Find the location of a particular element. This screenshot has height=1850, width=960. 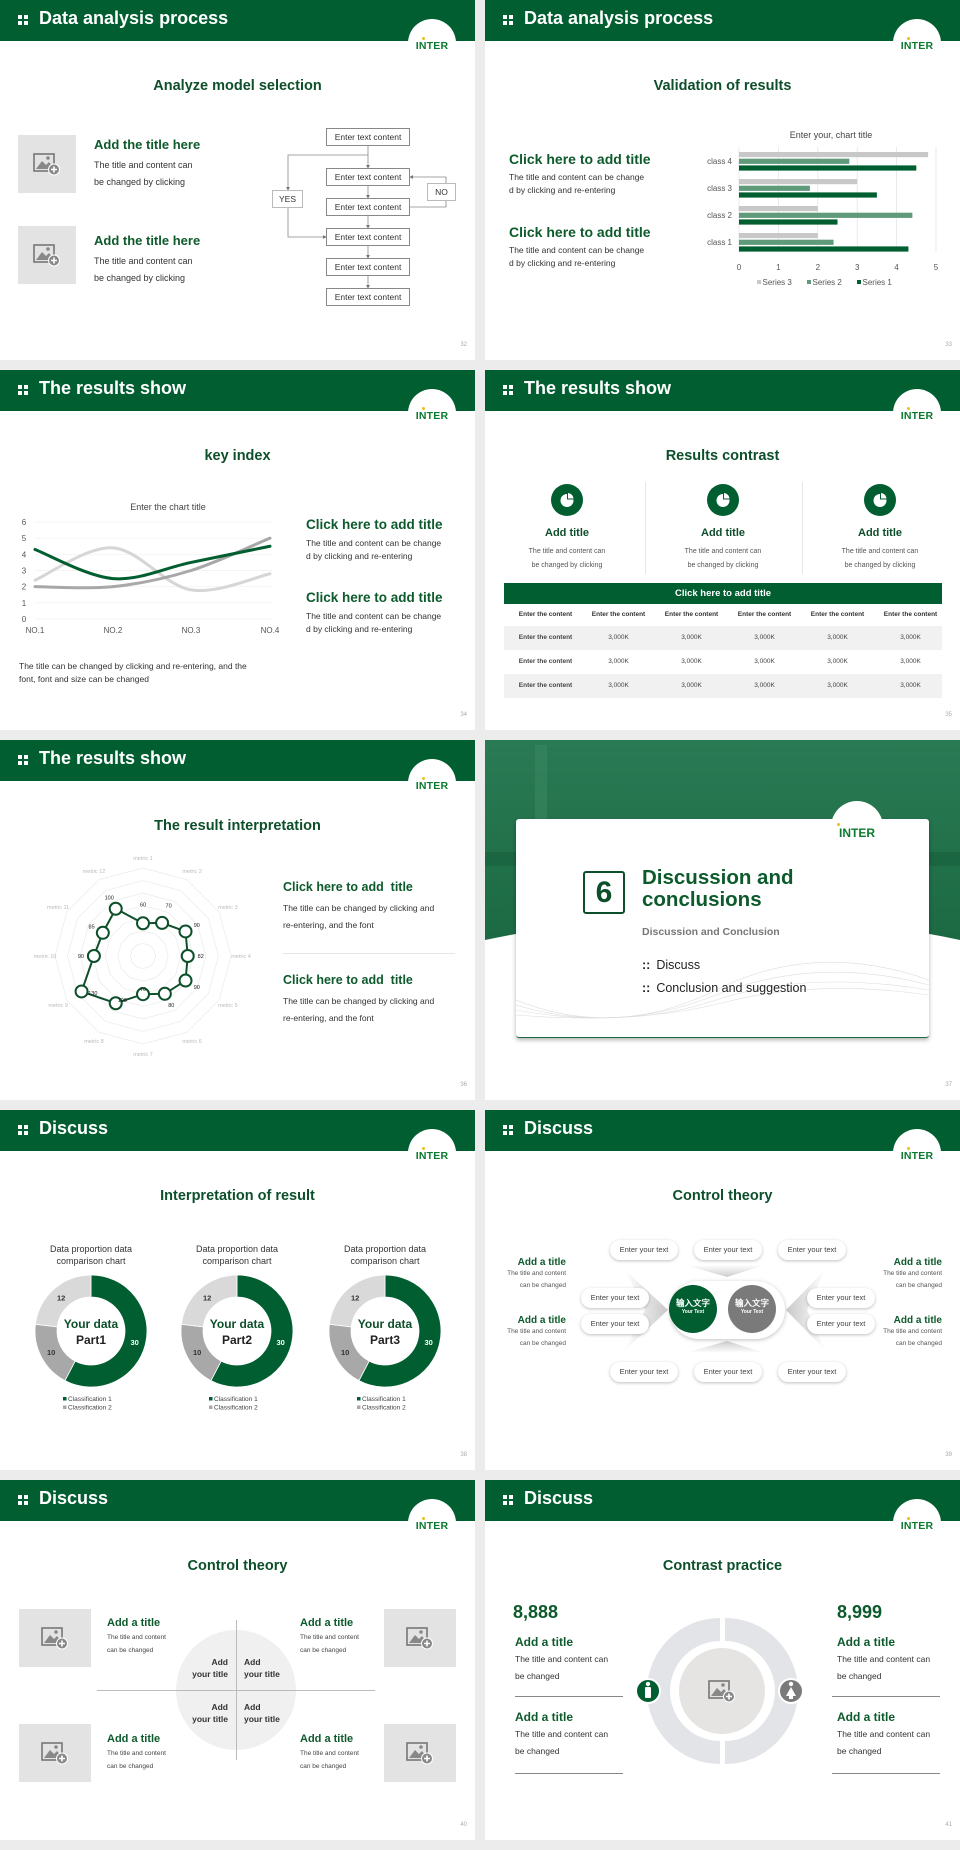

section-bullet: :: Discuss is located at coordinates (671, 965).